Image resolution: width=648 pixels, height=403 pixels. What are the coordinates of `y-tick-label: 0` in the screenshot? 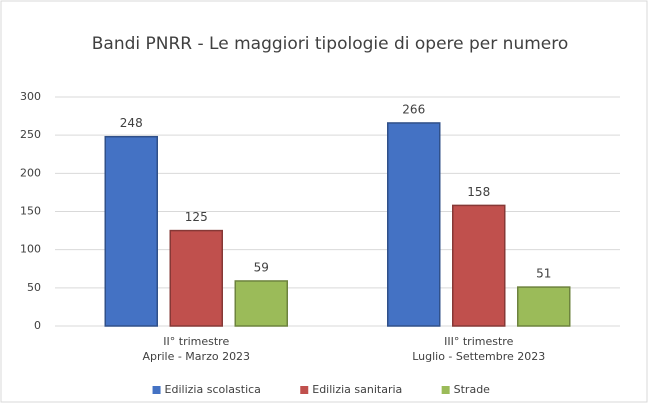 It's located at (37, 325).